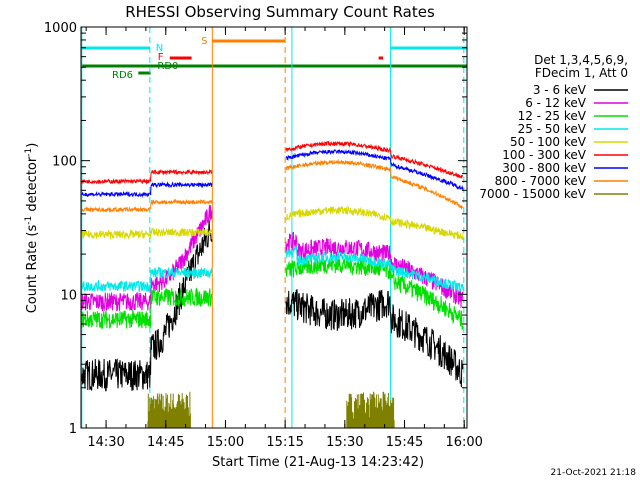 This screenshot has height=480, width=640. I want to click on legend-label-0: 3 - 6 keV, so click(560, 90).